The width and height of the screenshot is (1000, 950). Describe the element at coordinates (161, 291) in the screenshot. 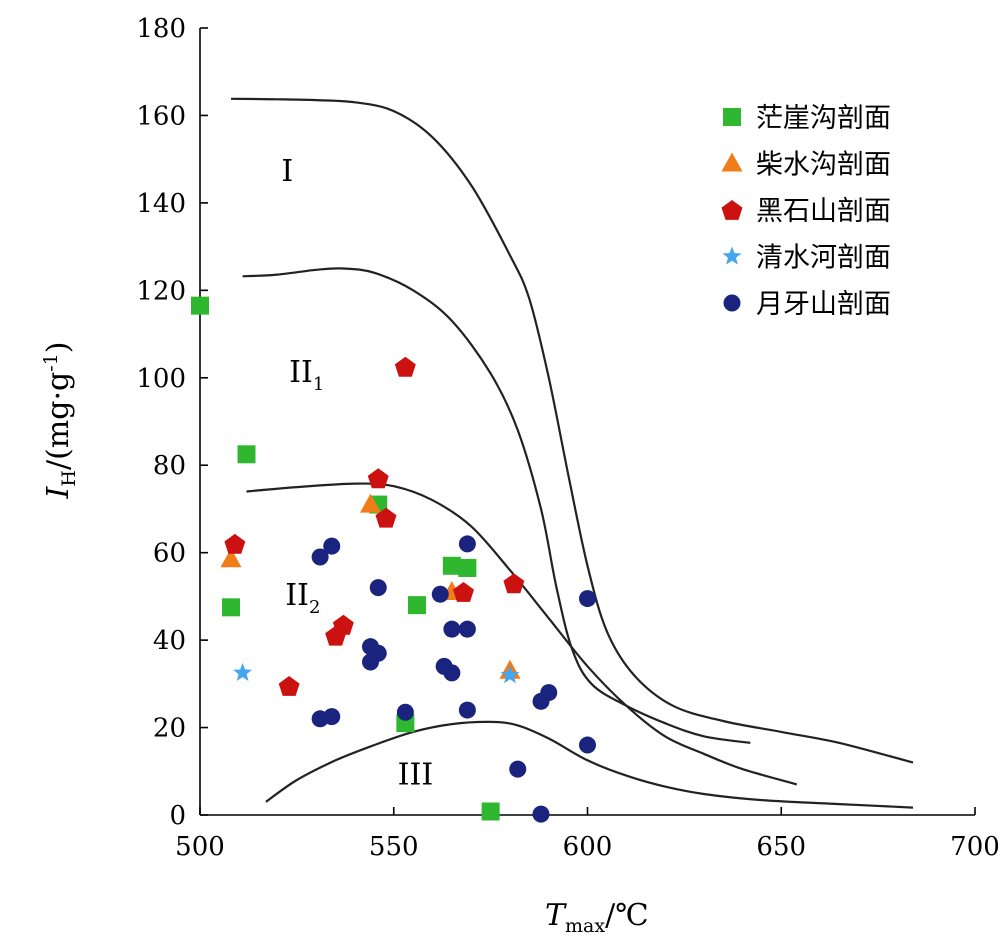

I see `y-tick-label: 120` at that location.